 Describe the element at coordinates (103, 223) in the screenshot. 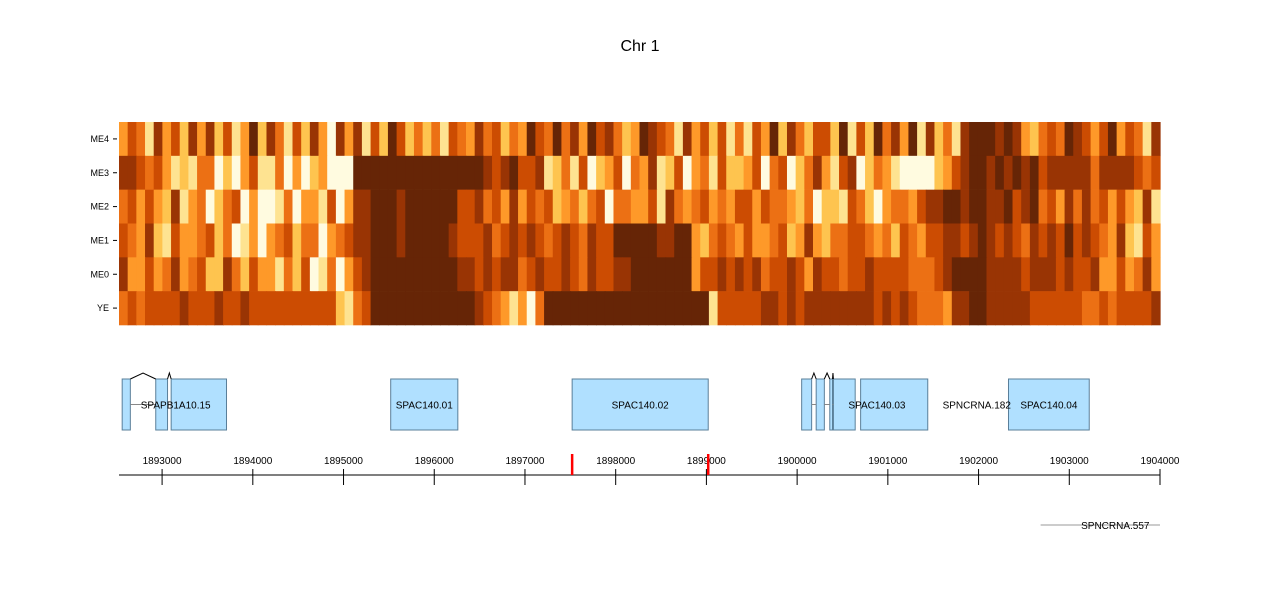

I see `row-labels: ME4 ME3 ME2 ME1 ME0 YE` at that location.